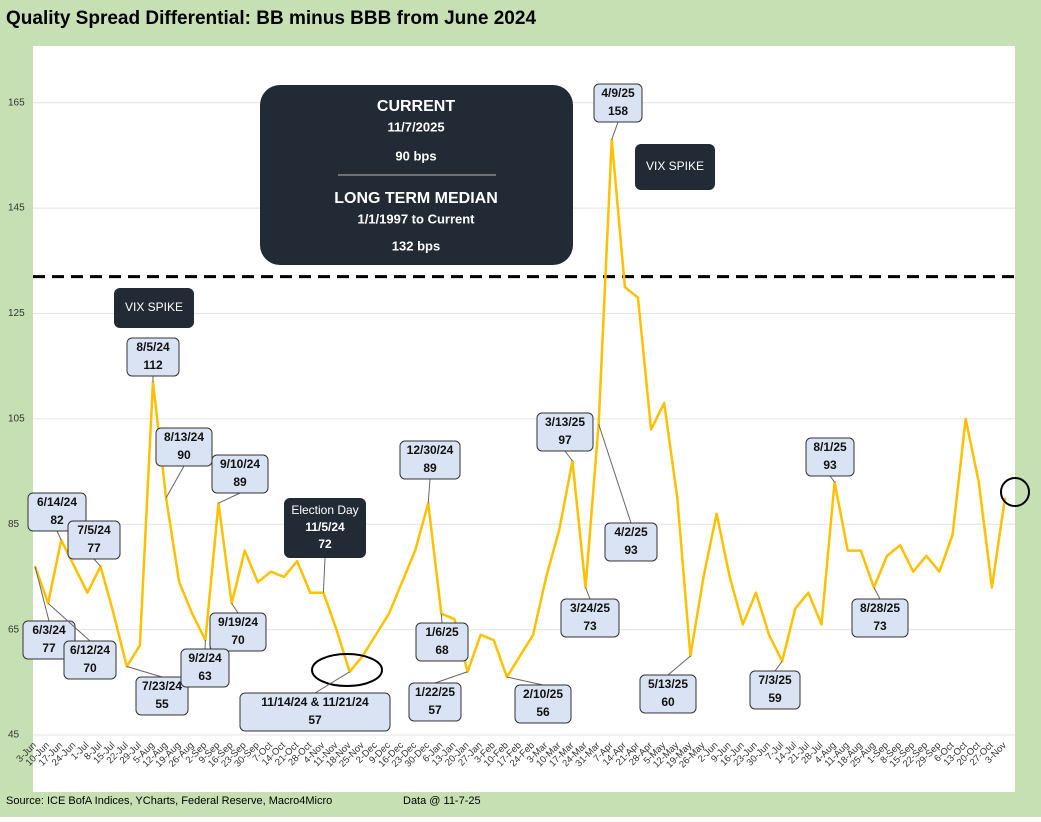 Image resolution: width=1041 pixels, height=822 pixels. Describe the element at coordinates (668, 702) in the screenshot. I see `callout-value: 60` at that location.